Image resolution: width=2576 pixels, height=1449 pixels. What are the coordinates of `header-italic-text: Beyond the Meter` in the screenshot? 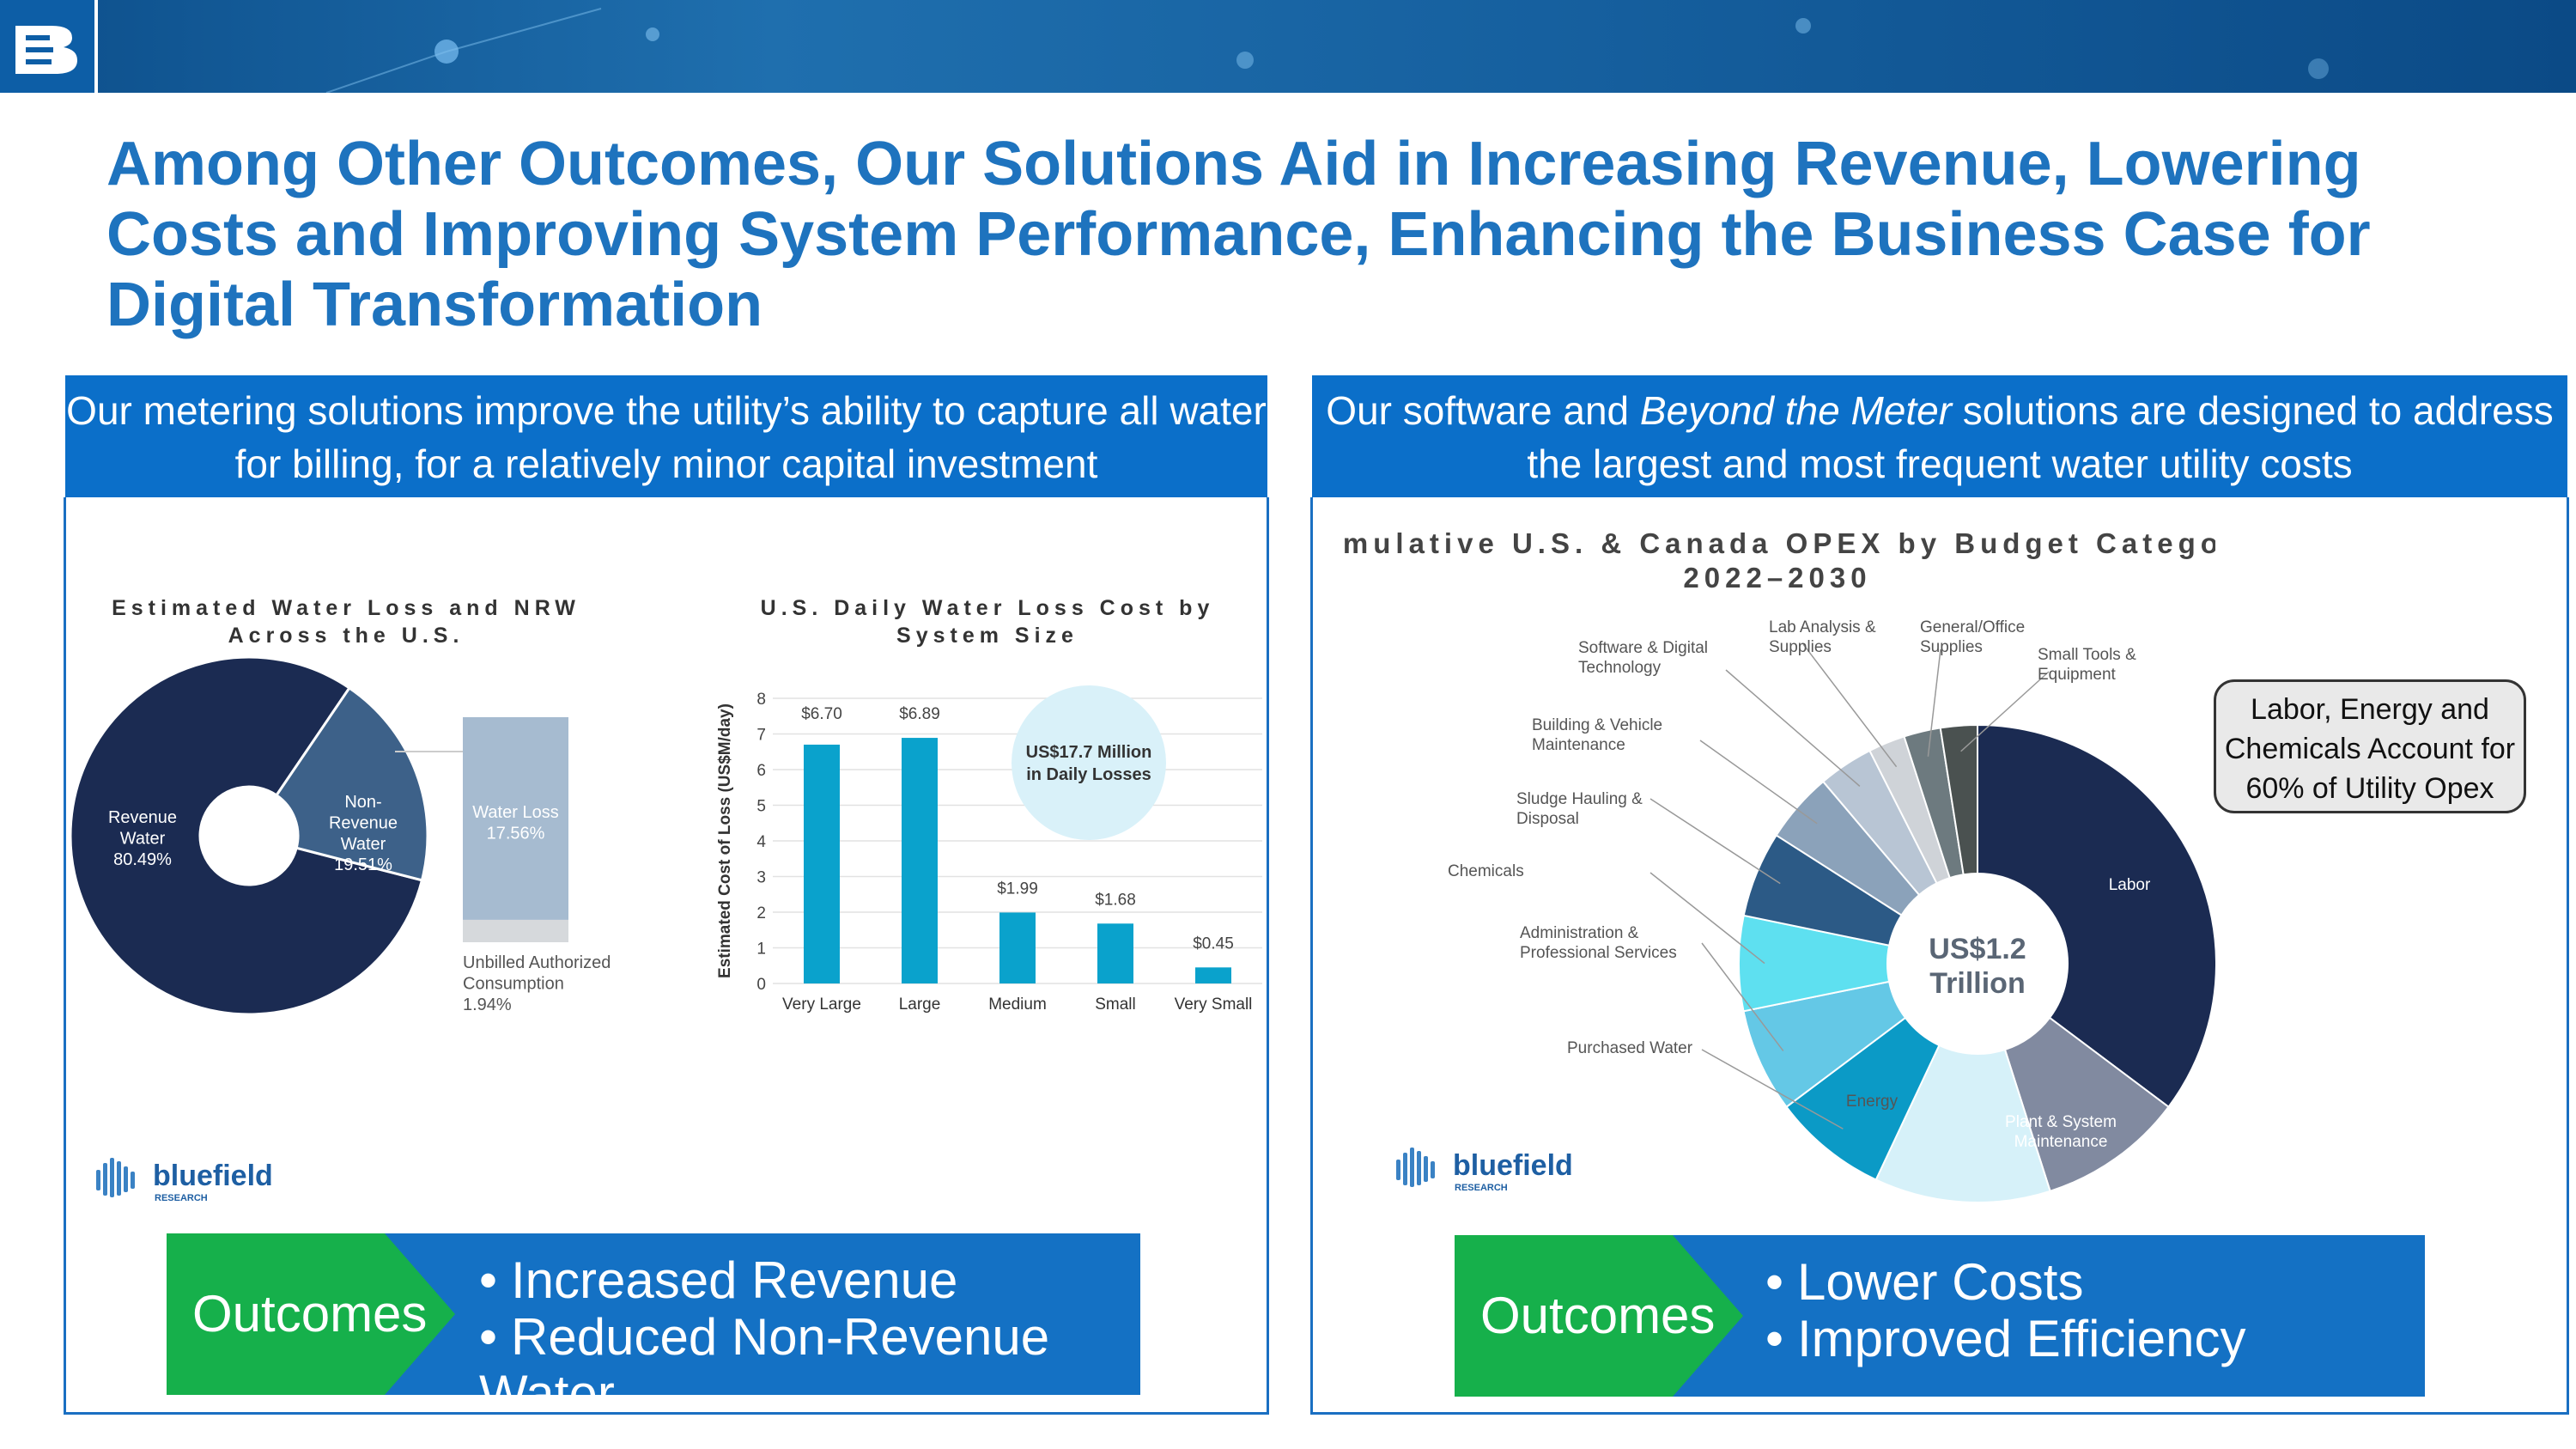 It's located at (1796, 410).